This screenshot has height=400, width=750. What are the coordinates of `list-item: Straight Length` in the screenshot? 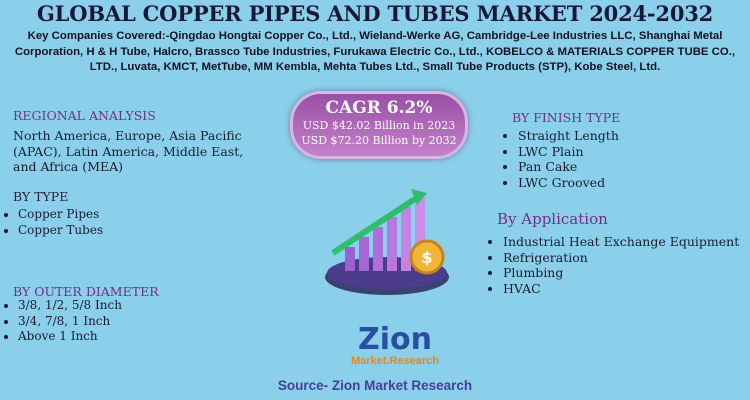 It's located at (568, 136).